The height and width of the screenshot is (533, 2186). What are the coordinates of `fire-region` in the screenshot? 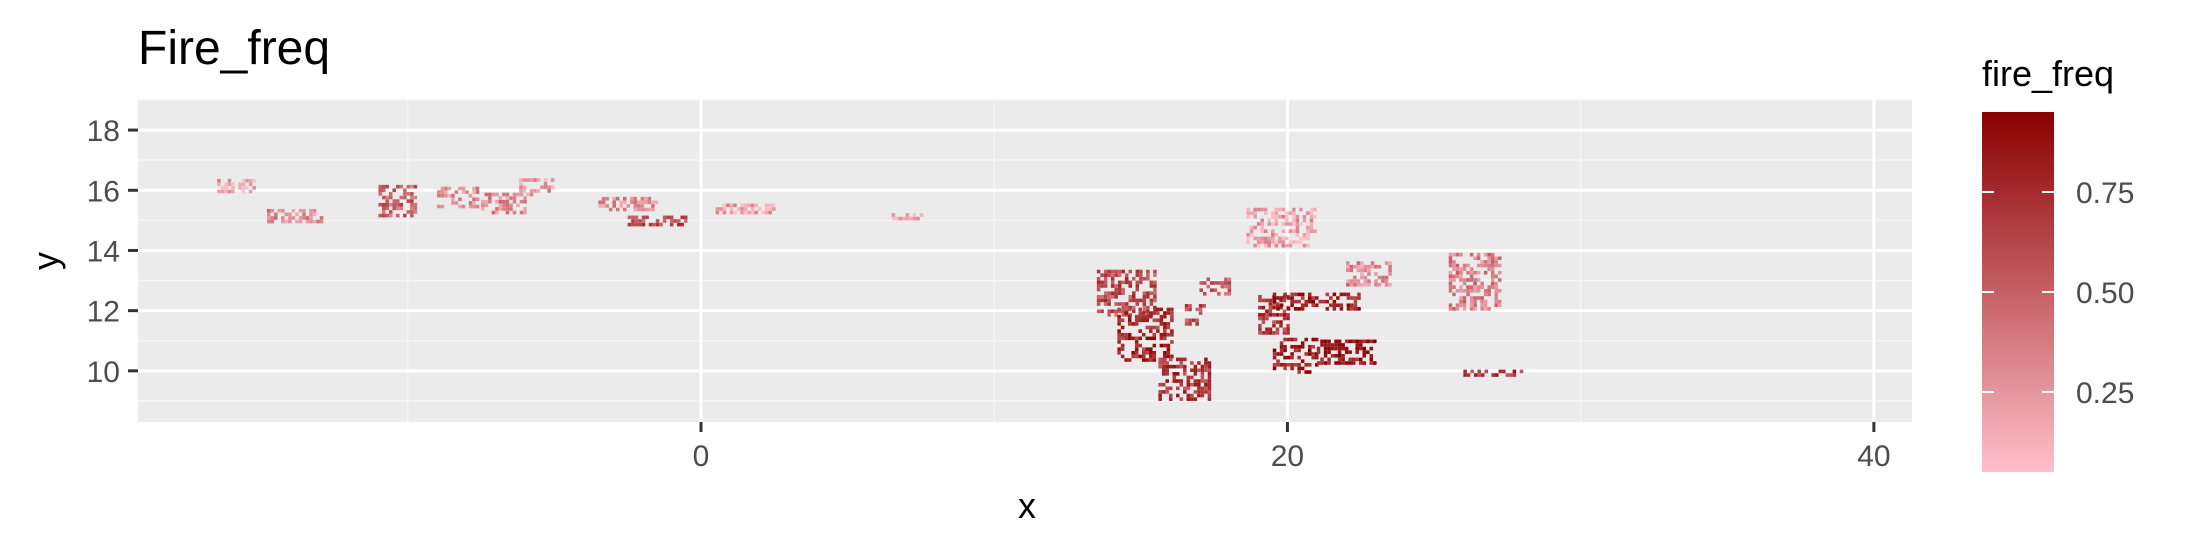 It's located at (236, 186).